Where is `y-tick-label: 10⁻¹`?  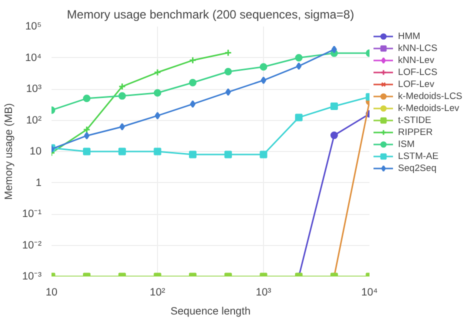
y-tick-label: 10⁻¹ is located at coordinates (32, 214).